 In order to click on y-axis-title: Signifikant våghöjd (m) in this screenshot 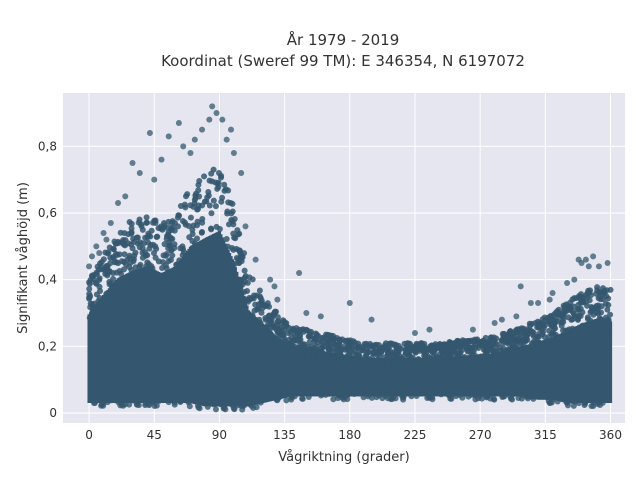, I will do `click(23, 258)`.